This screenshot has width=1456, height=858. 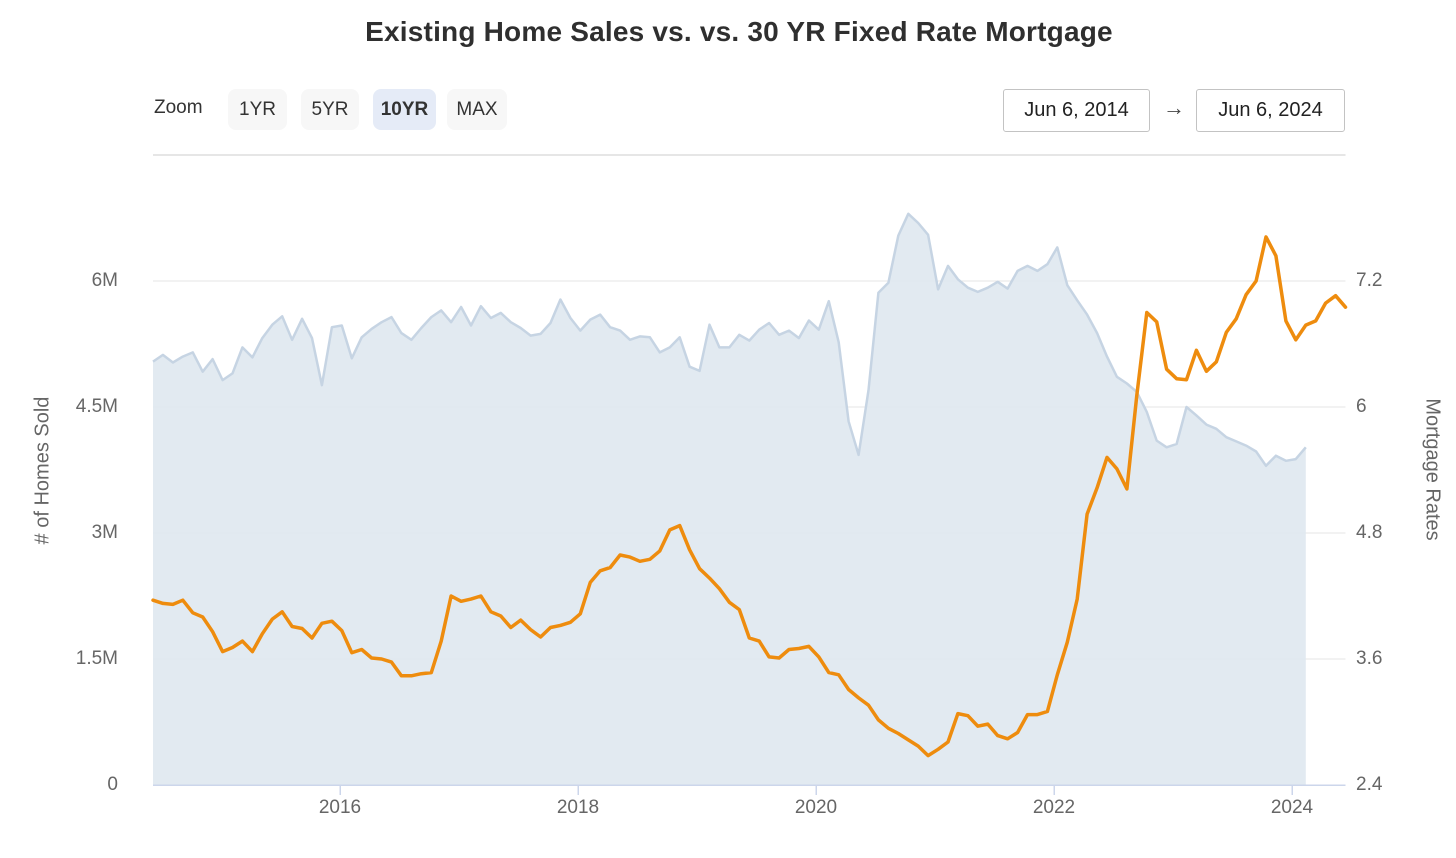 What do you see at coordinates (1369, 532) in the screenshot?
I see `right-axis-tick: 4.8` at bounding box center [1369, 532].